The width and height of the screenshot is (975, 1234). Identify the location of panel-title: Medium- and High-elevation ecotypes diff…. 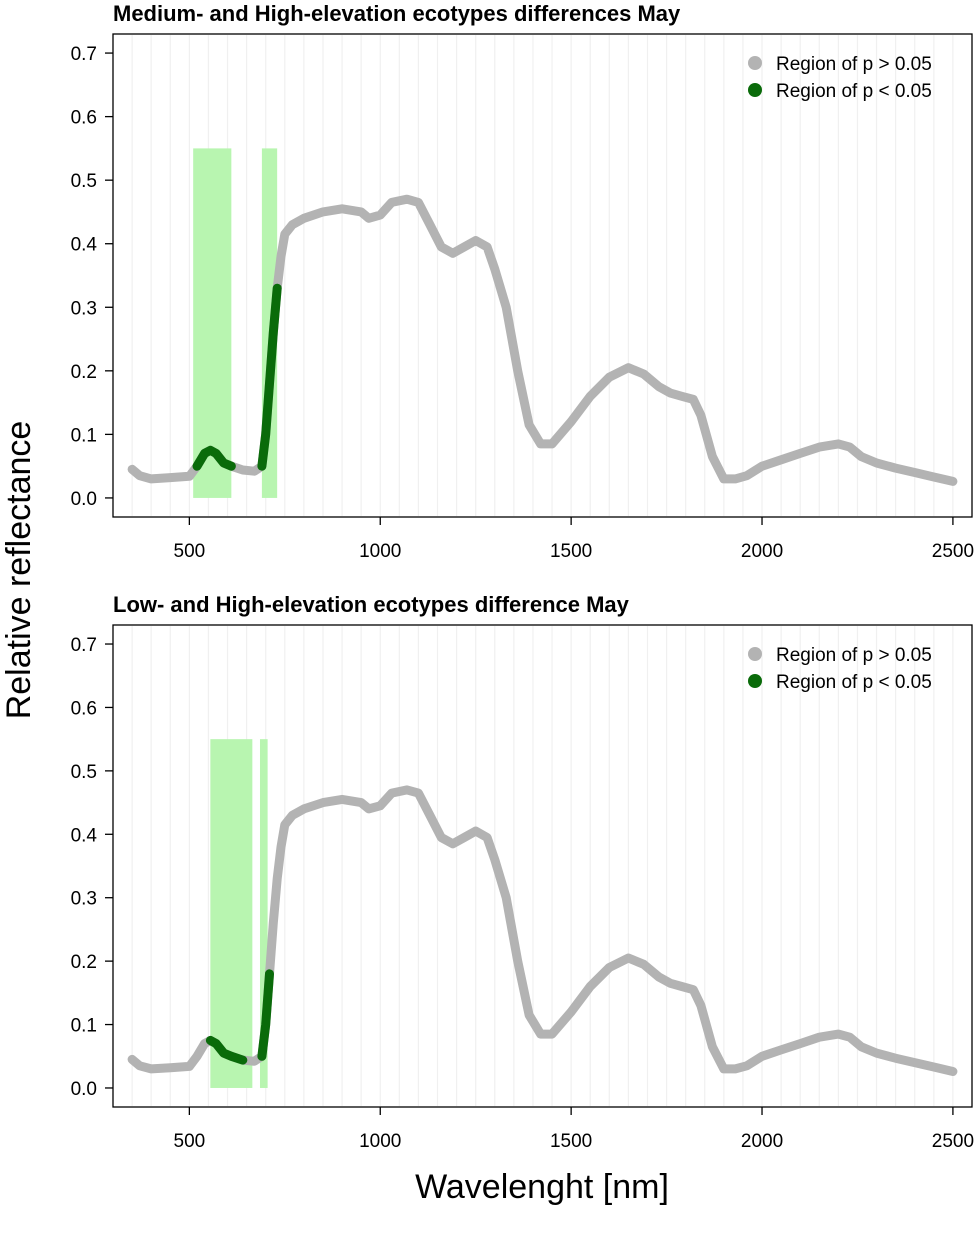
(397, 13).